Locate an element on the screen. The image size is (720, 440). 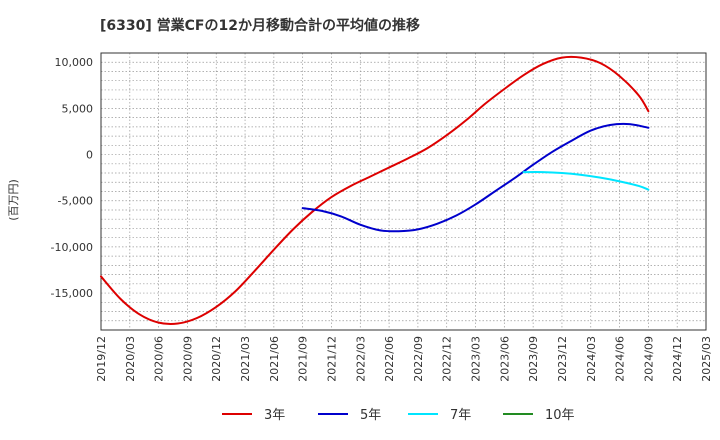
x-tick-label: 2020/06 is located at coordinates (159, 359).